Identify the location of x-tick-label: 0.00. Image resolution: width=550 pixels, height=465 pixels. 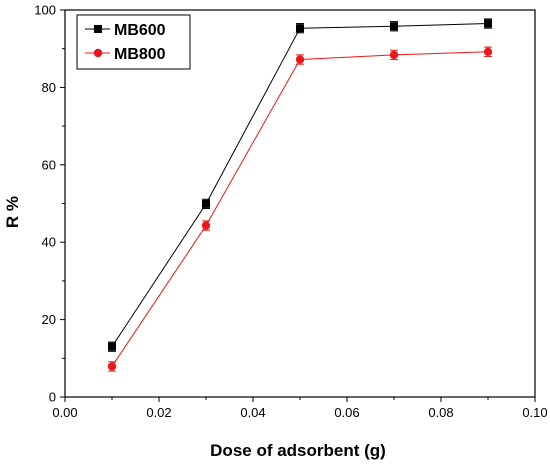
(64, 412).